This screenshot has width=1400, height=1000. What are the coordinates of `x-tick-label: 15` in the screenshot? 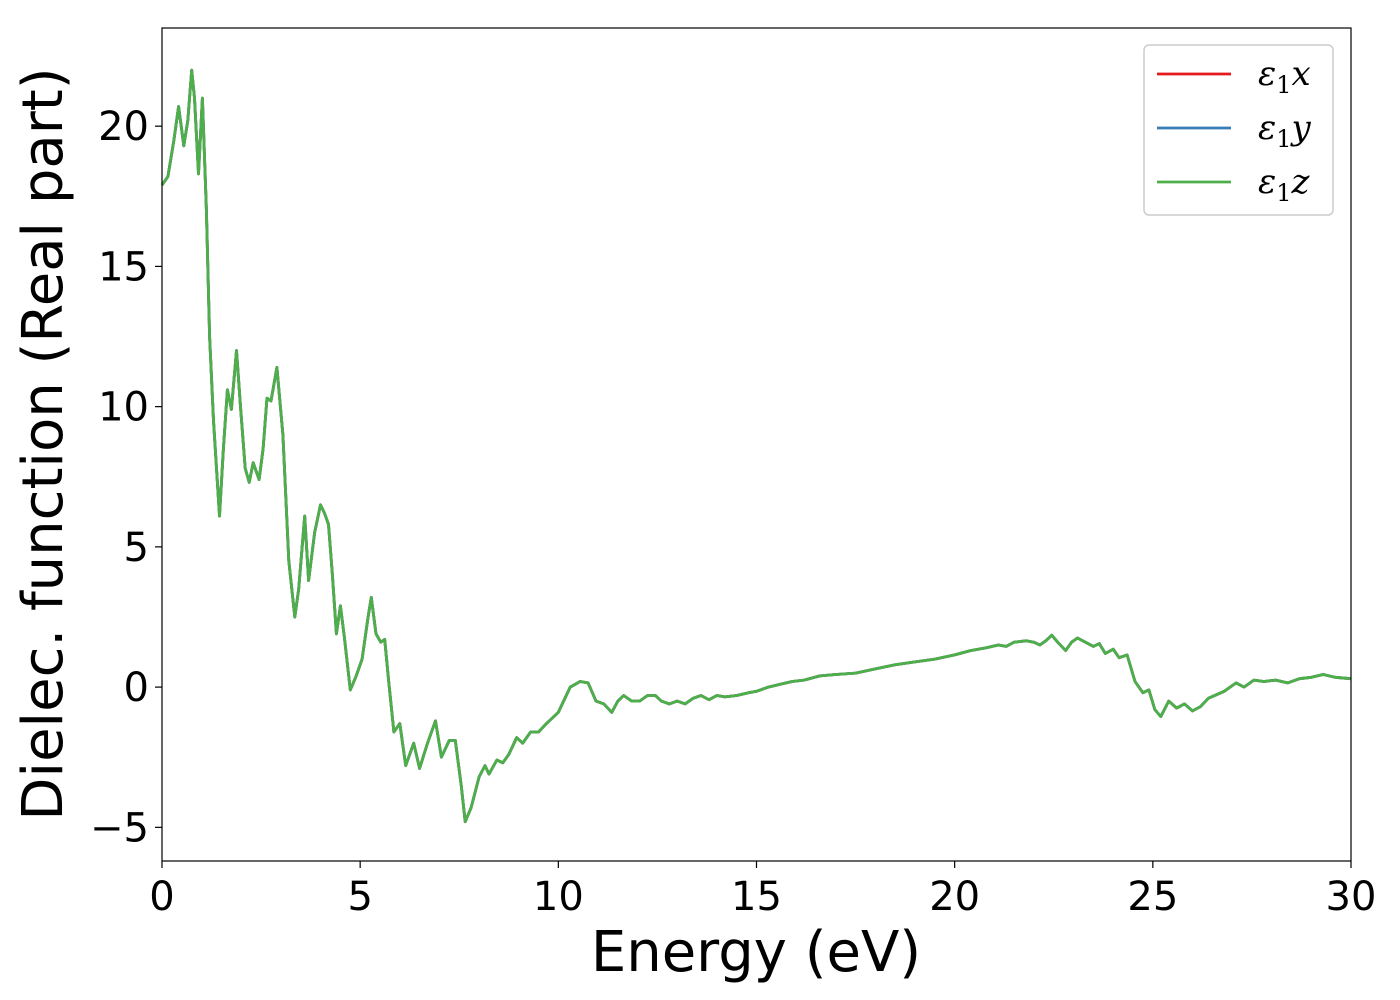 It's located at (756, 897).